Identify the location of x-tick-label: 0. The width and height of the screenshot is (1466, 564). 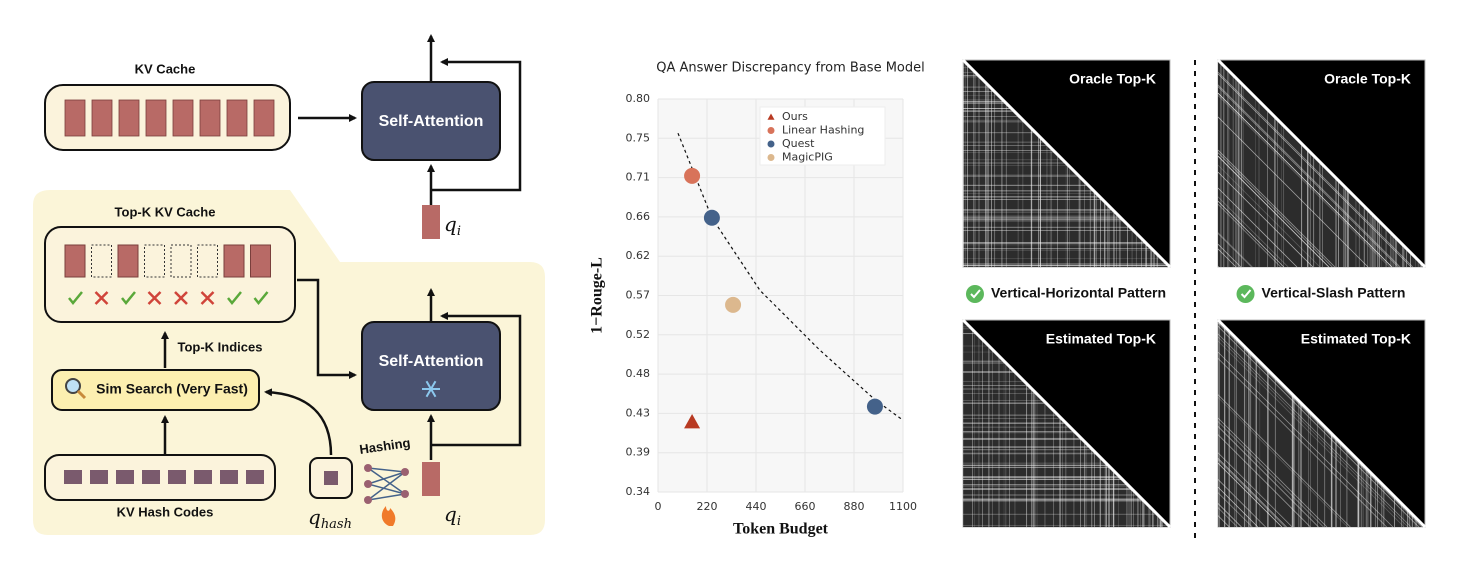
(658, 506).